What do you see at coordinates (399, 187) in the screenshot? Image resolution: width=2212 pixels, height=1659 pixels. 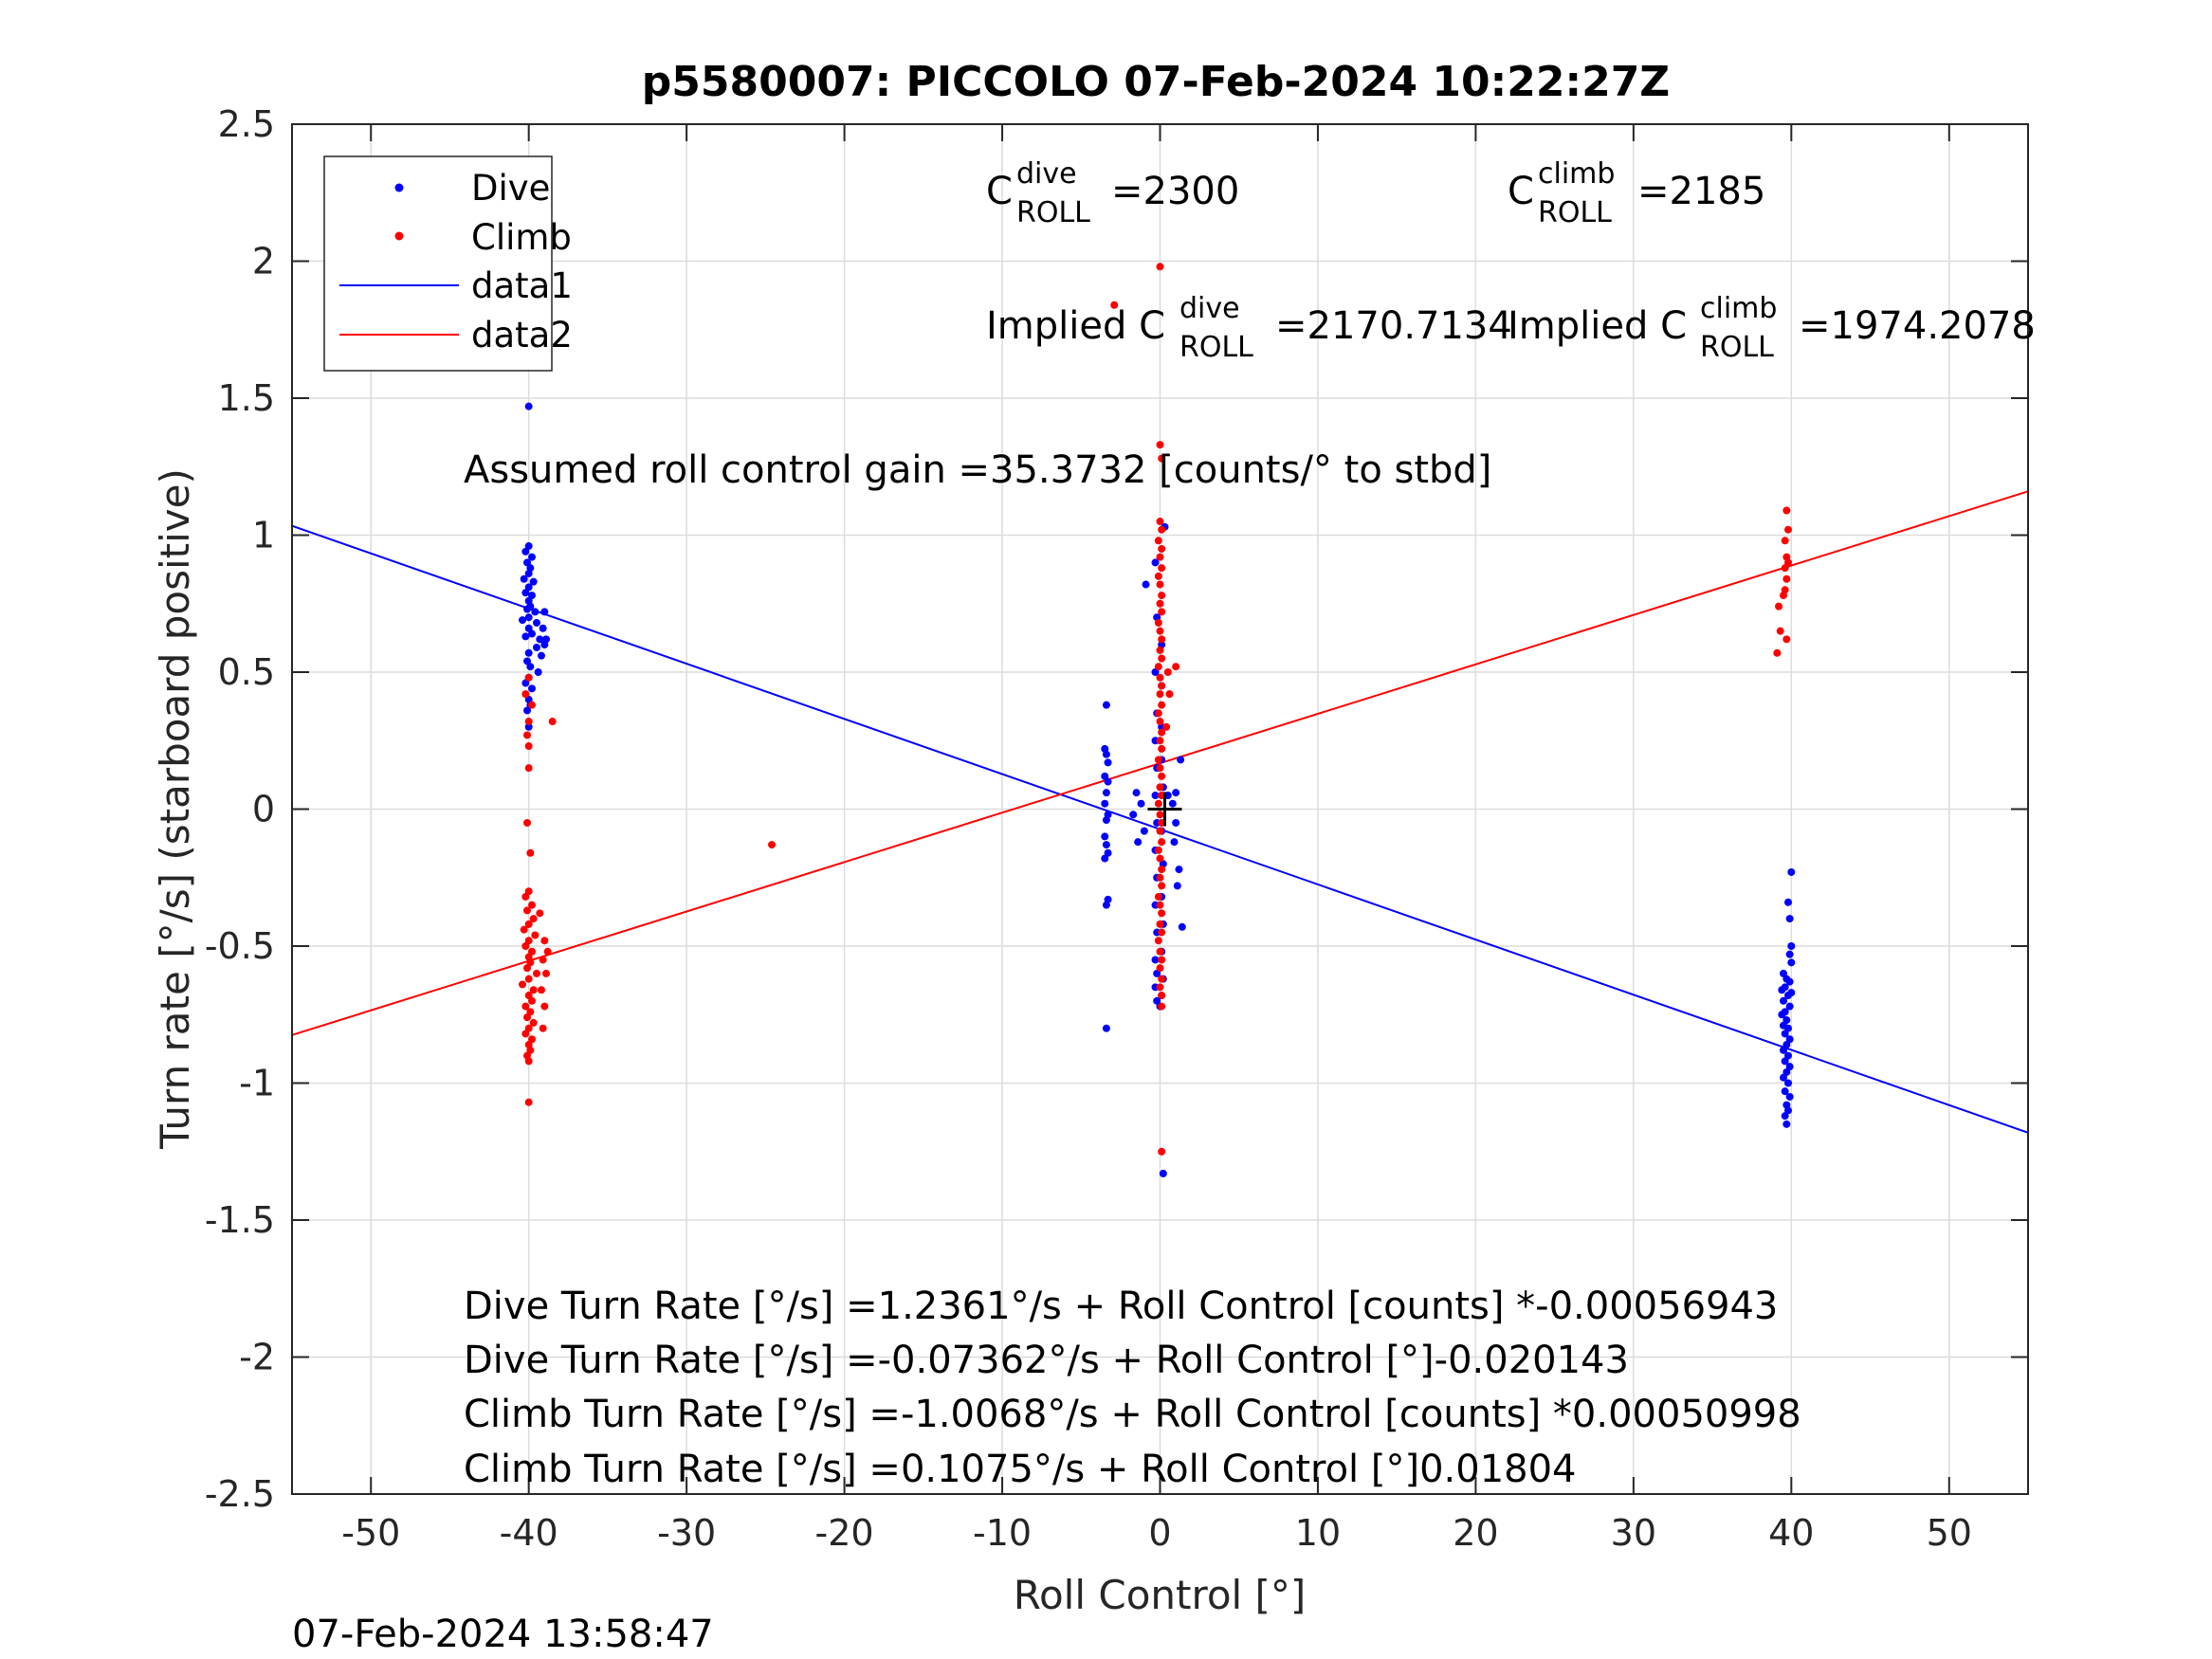 I see `legend-dive-swatch` at bounding box center [399, 187].